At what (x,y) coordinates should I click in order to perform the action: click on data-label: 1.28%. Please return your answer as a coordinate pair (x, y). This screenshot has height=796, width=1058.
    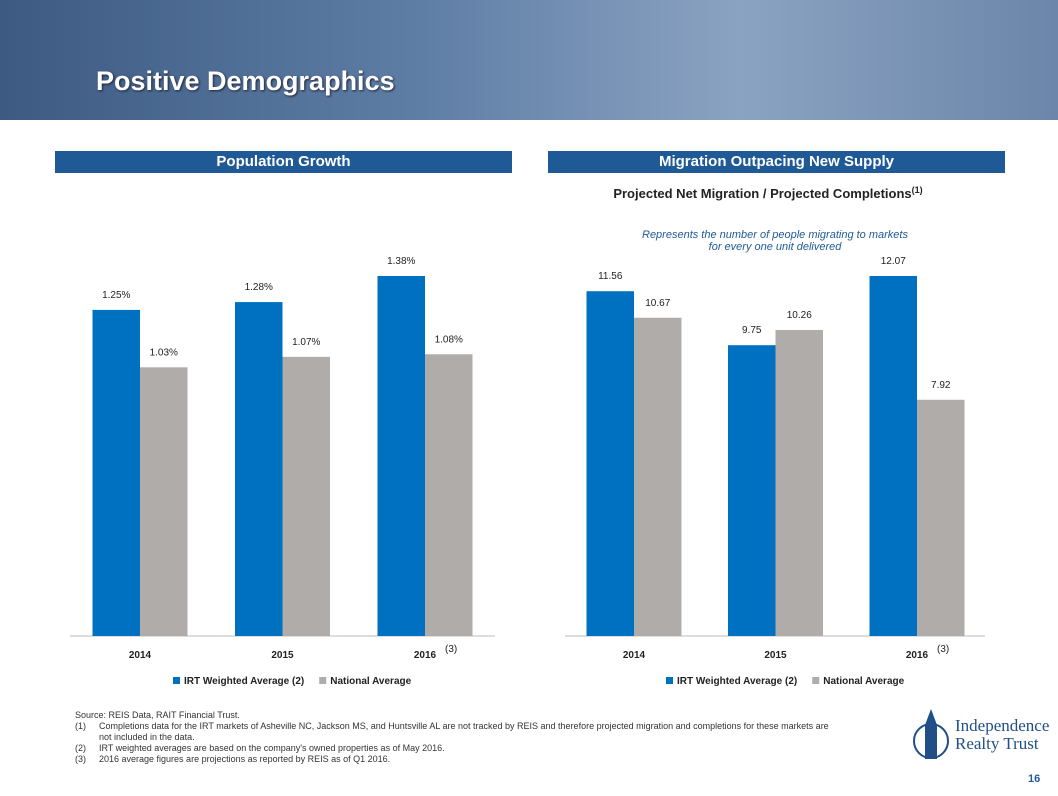
    Looking at the image, I should click on (259, 287).